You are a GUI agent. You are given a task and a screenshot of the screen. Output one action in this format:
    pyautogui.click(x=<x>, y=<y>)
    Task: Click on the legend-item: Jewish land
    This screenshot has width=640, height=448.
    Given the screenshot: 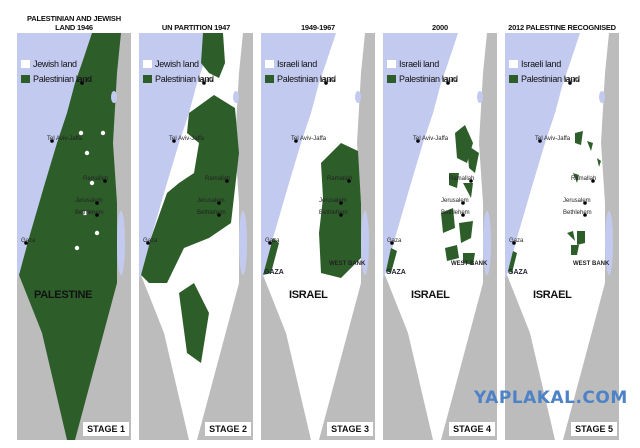 What is the action you would take?
    pyautogui.click(x=171, y=64)
    